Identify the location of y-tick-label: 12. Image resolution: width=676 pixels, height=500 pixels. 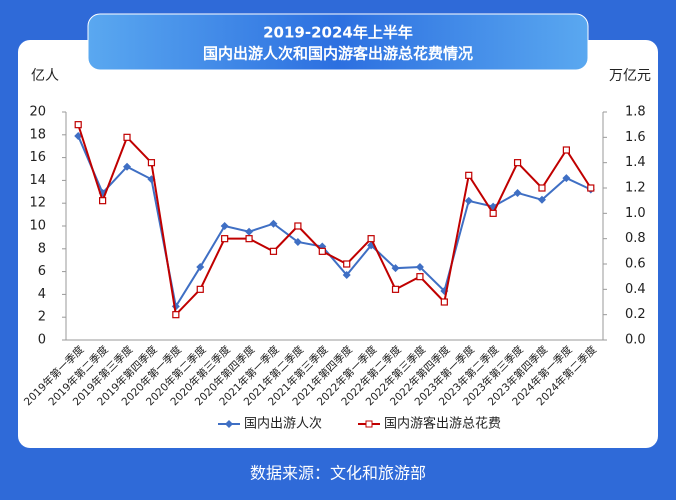
(37, 203).